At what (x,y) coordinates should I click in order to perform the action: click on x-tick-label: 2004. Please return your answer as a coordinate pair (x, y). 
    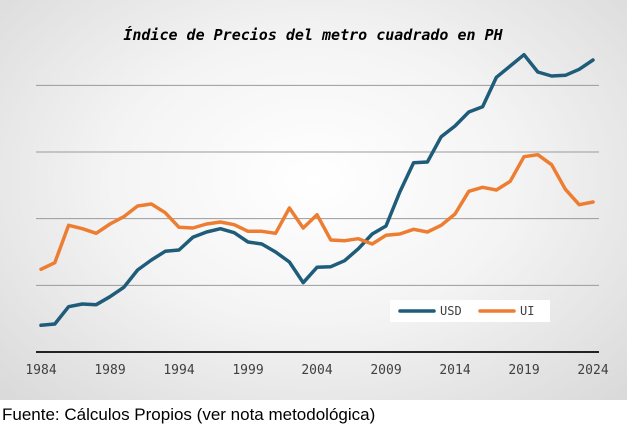
    Looking at the image, I should click on (316, 370).